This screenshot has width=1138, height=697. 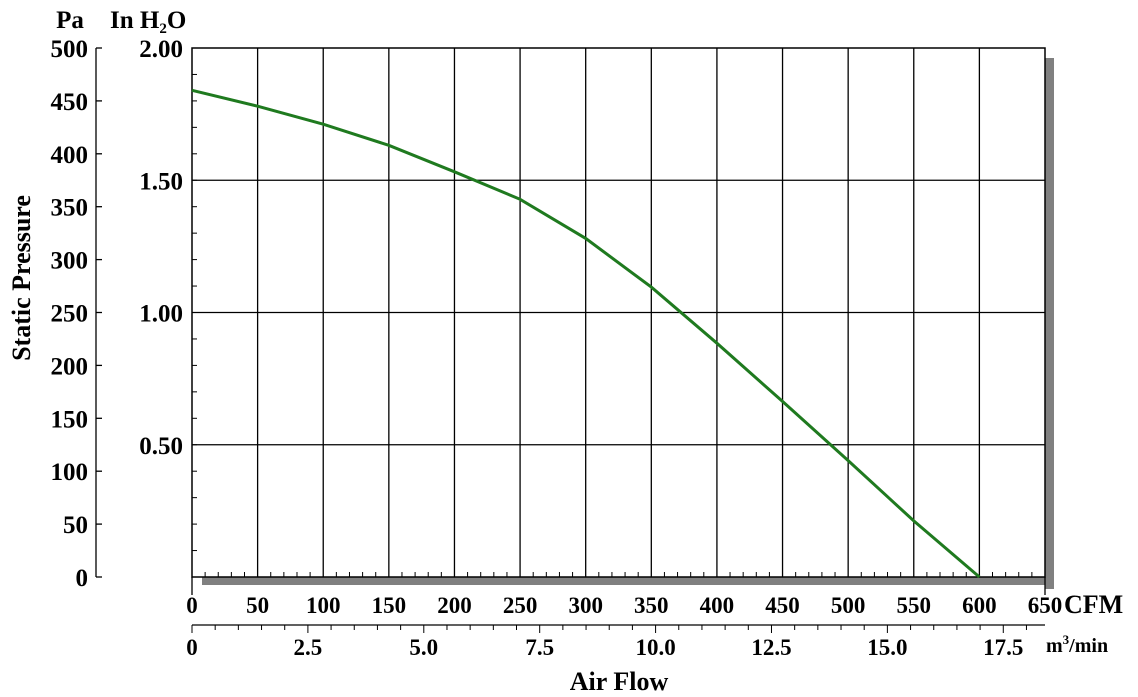 I want to click on inh2o-end: O, so click(x=176, y=20).